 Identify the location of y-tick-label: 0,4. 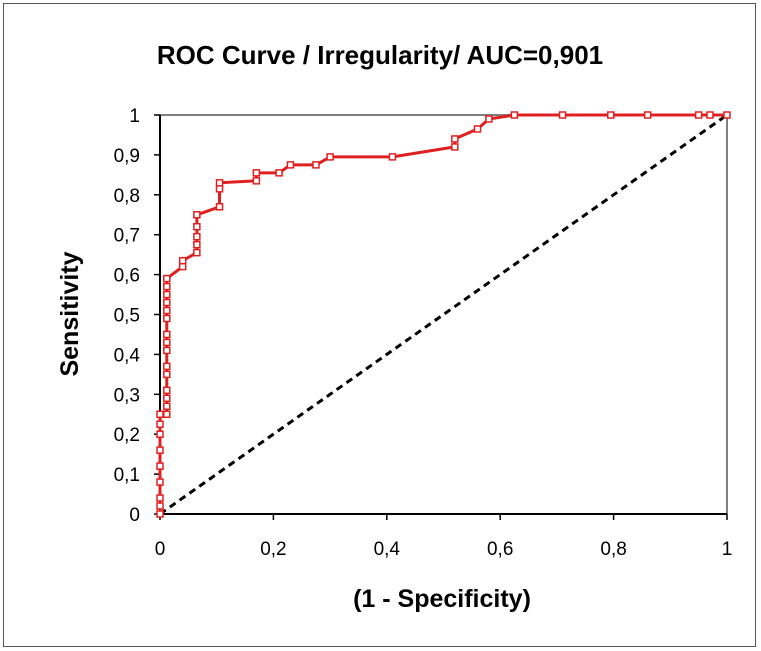
(127, 355).